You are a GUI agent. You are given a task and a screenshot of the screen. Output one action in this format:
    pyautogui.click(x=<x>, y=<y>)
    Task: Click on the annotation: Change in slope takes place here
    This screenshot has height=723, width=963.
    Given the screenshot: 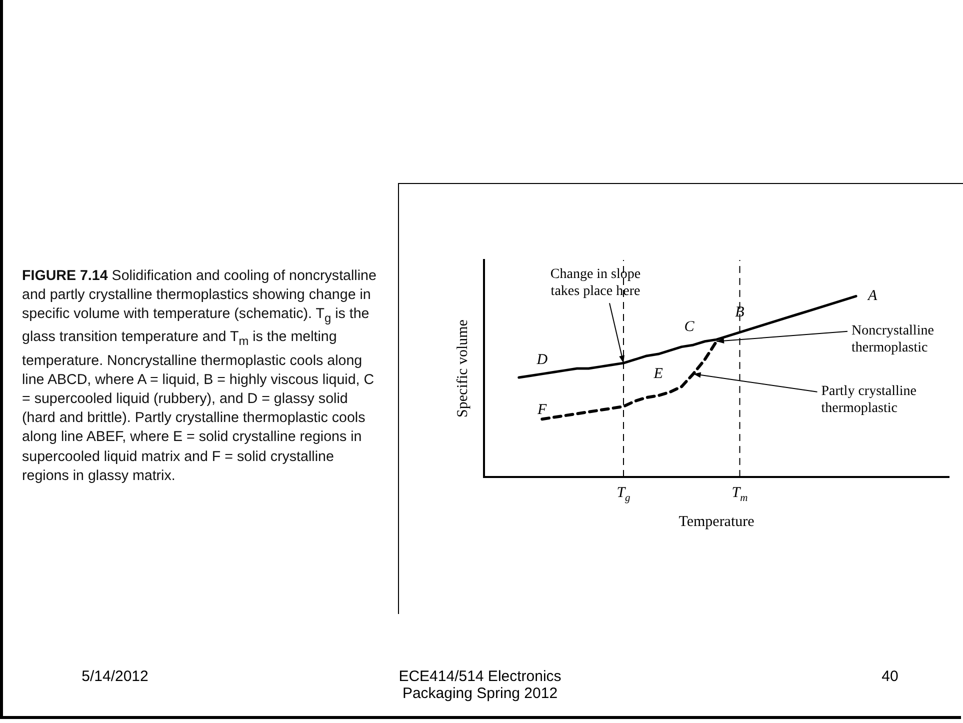 What is the action you would take?
    pyautogui.click(x=595, y=283)
    